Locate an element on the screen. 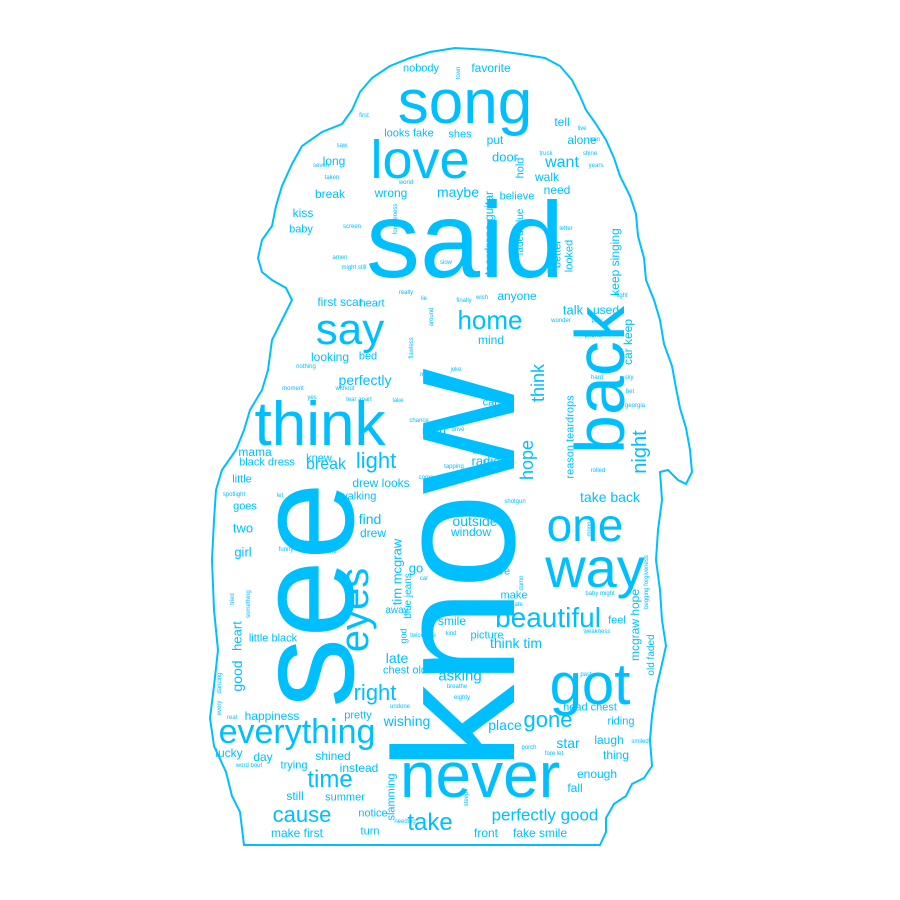 Image resolution: width=900 pixels, height=900 pixels. word-lake: lake is located at coordinates (398, 401).